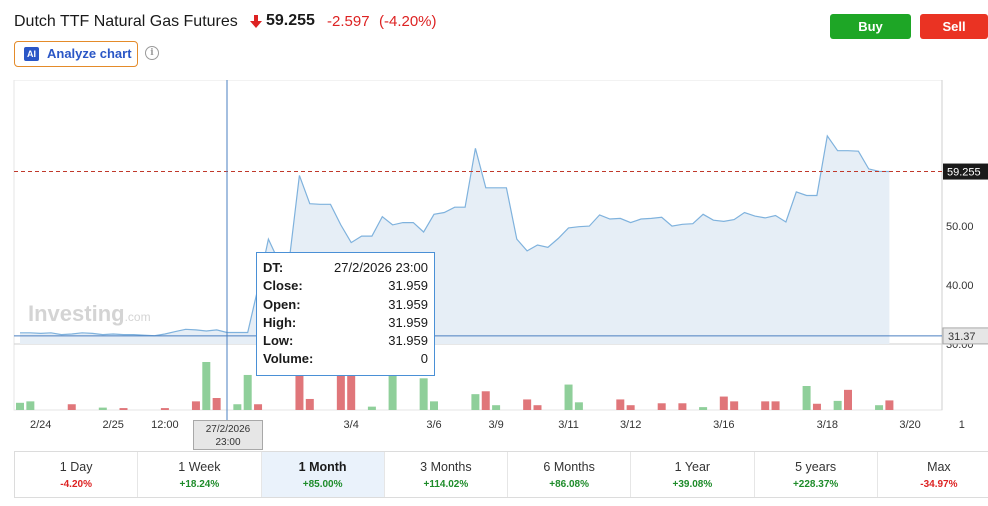  What do you see at coordinates (322, 484) in the screenshot?
I see `period-change: +85.00%` at bounding box center [322, 484].